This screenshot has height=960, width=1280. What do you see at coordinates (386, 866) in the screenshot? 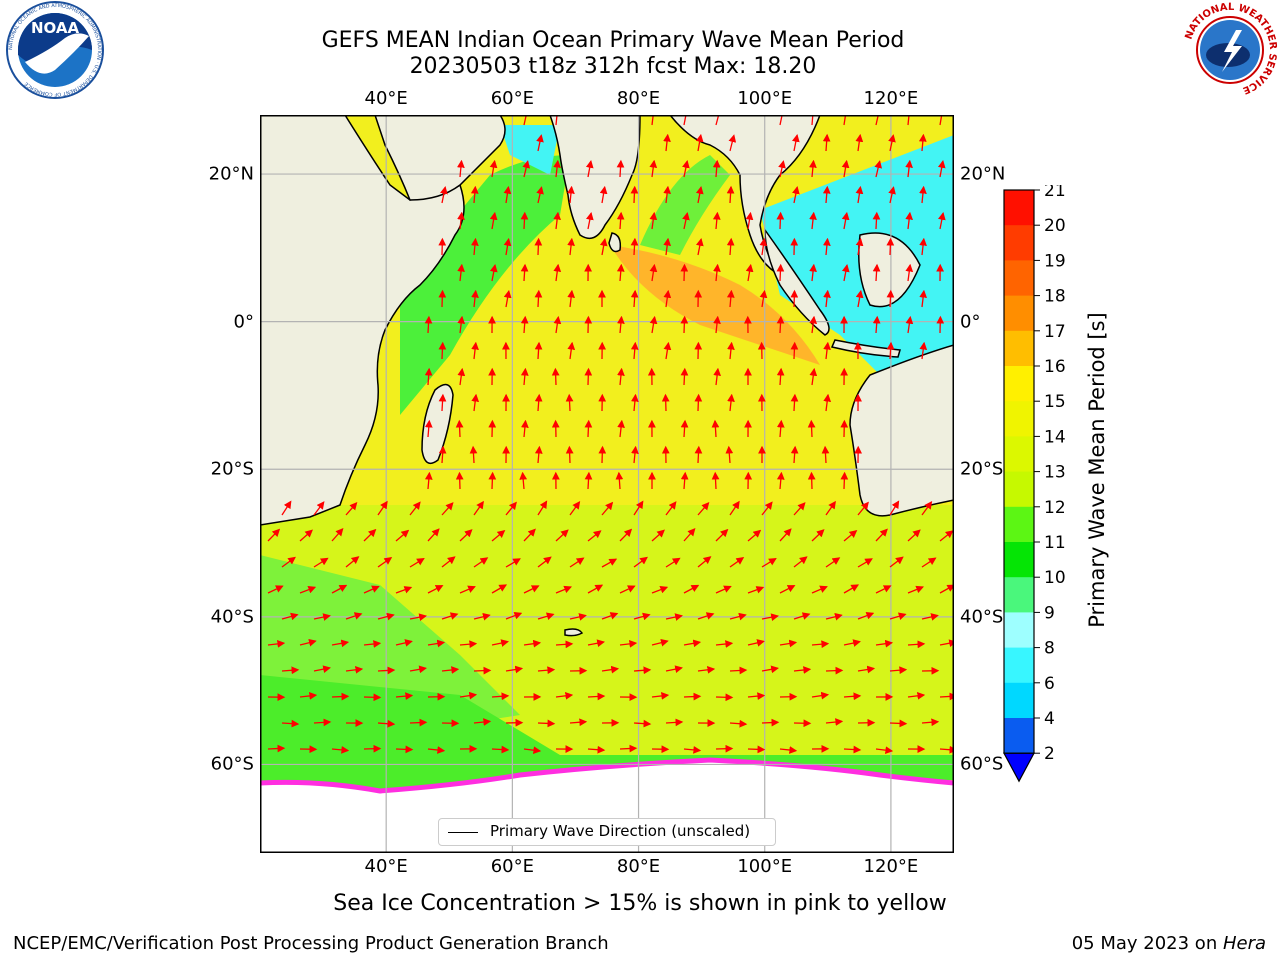
I see `lon-tick-bottom-0: 40°E` at bounding box center [386, 866].